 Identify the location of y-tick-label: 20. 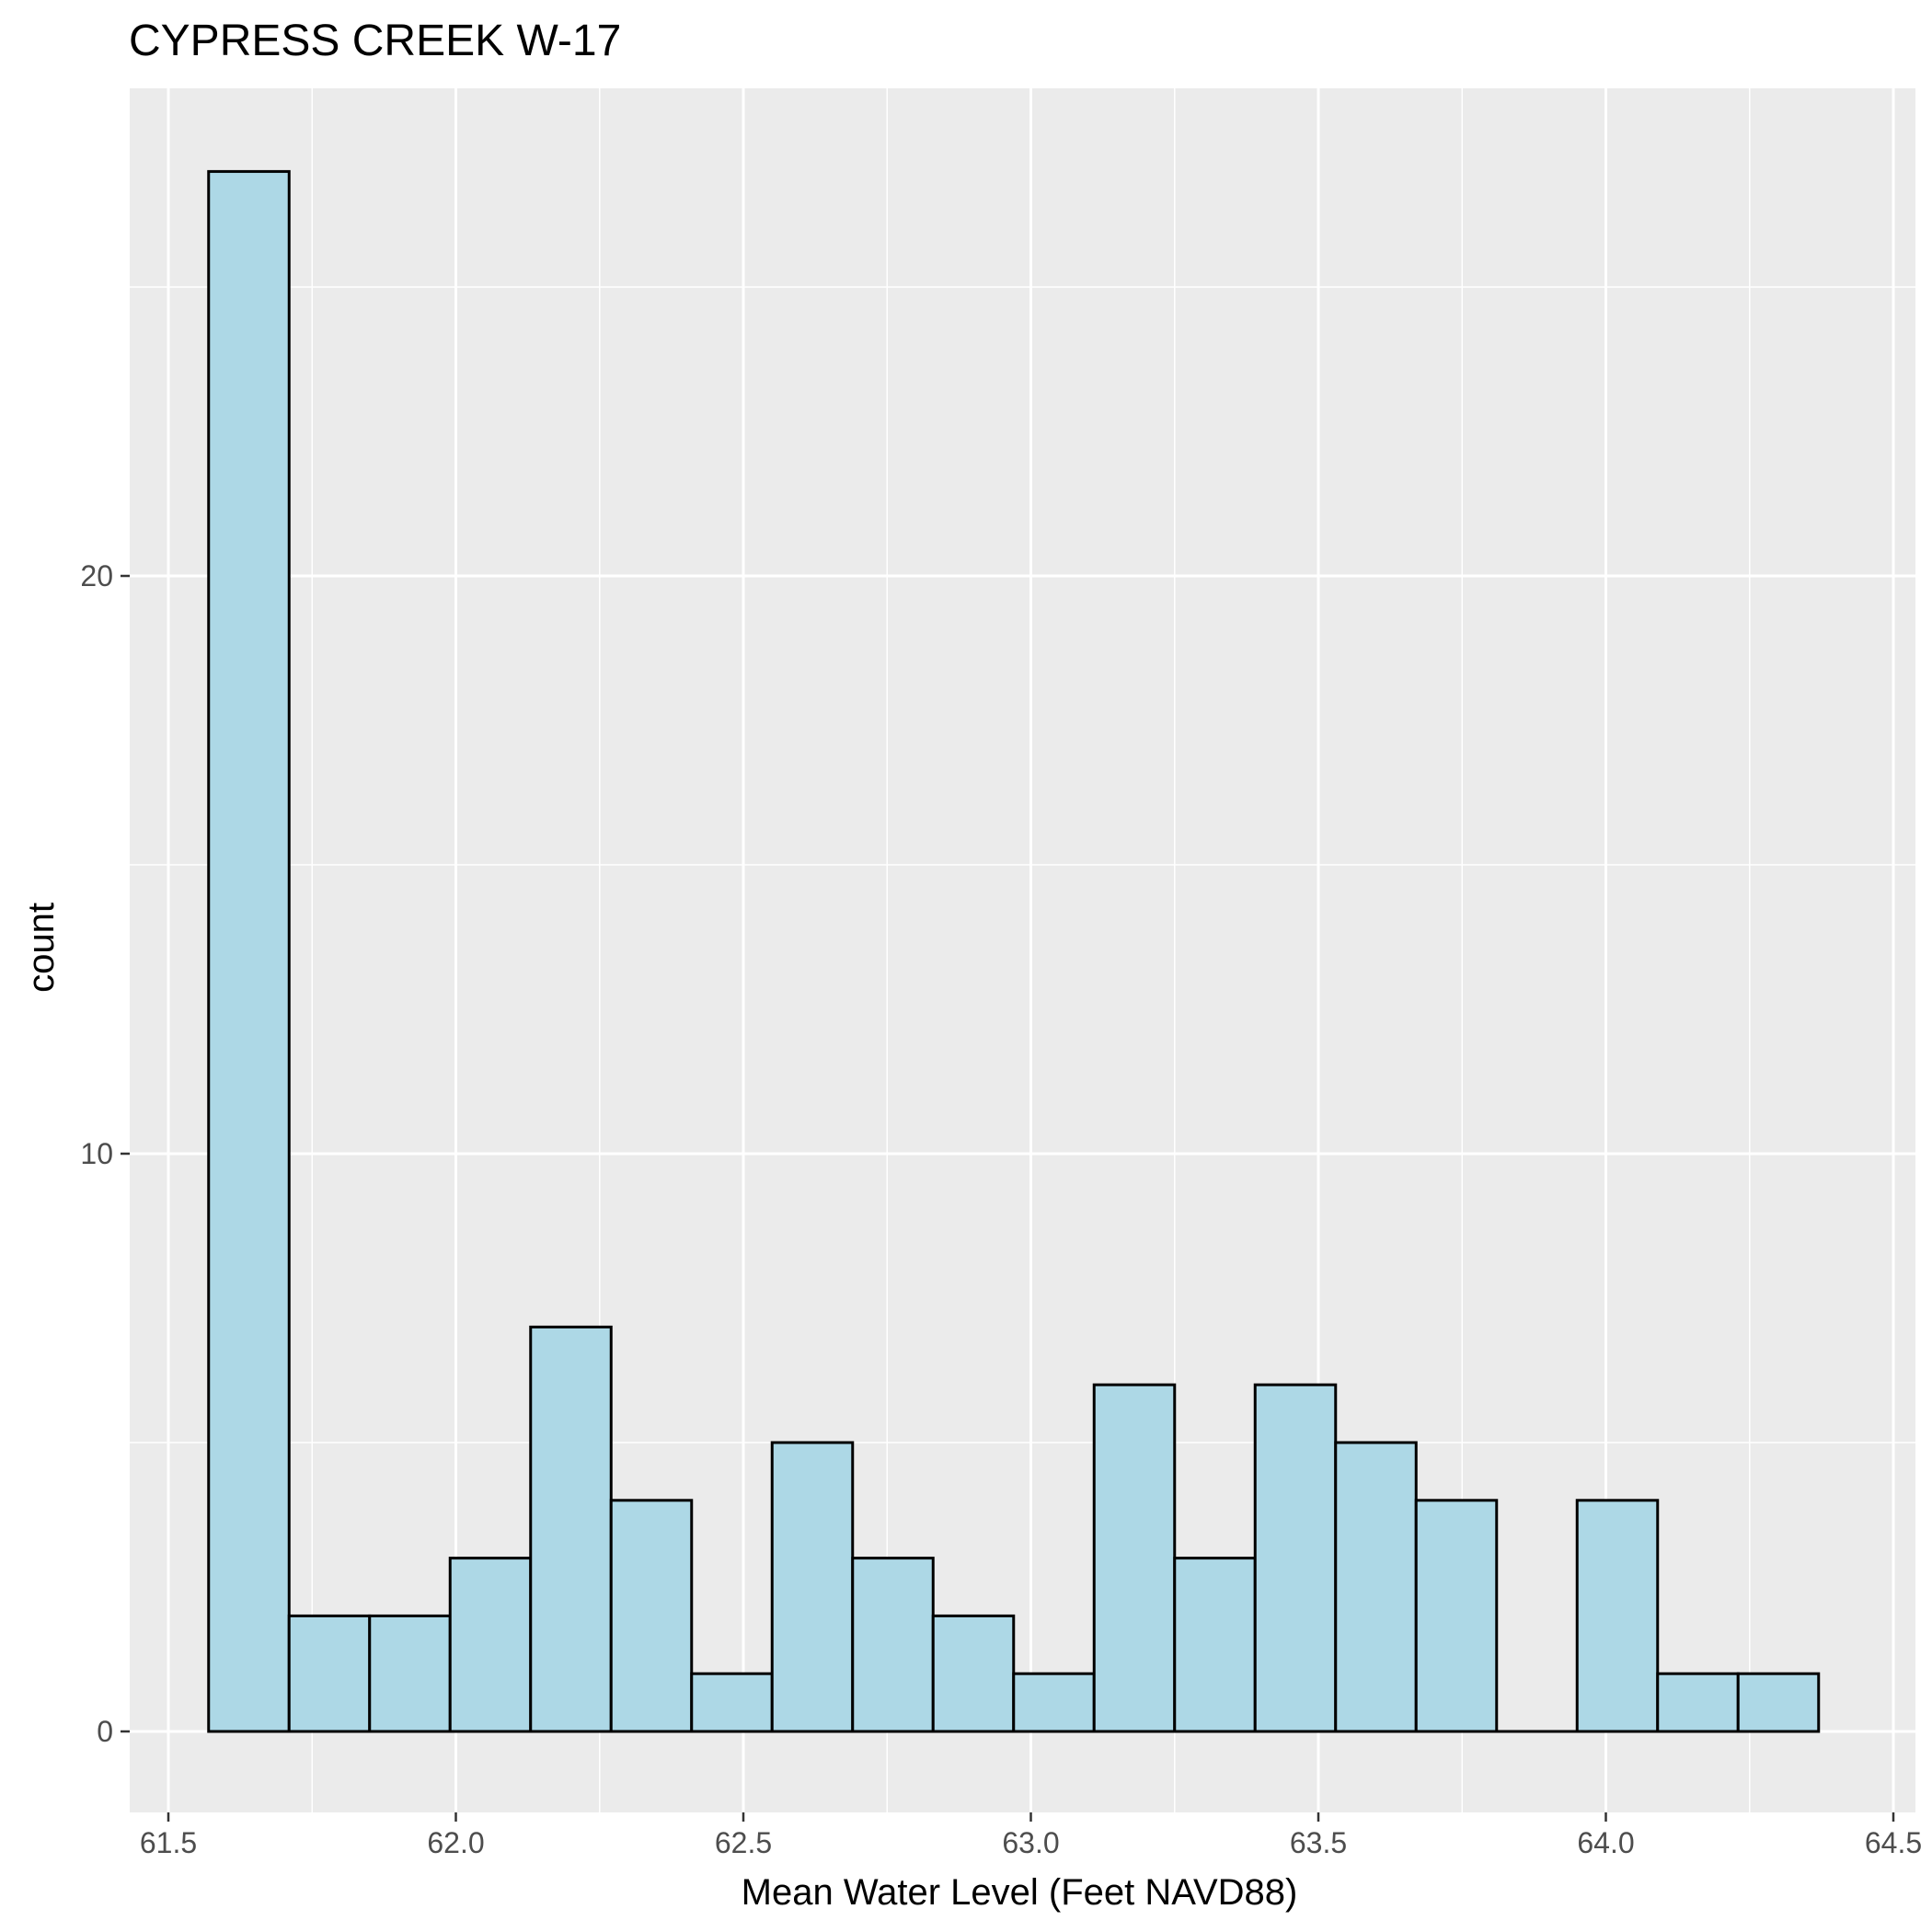
(96, 575).